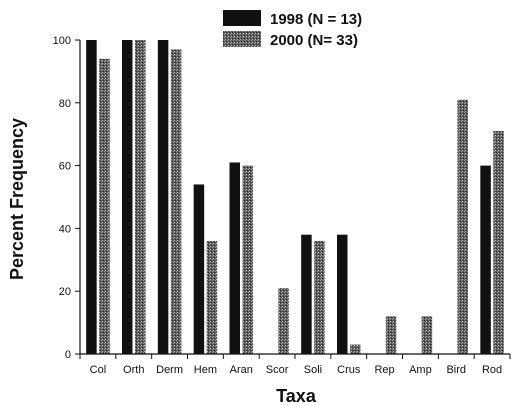  What do you see at coordinates (65, 229) in the screenshot?
I see `y-tick-label: 40` at bounding box center [65, 229].